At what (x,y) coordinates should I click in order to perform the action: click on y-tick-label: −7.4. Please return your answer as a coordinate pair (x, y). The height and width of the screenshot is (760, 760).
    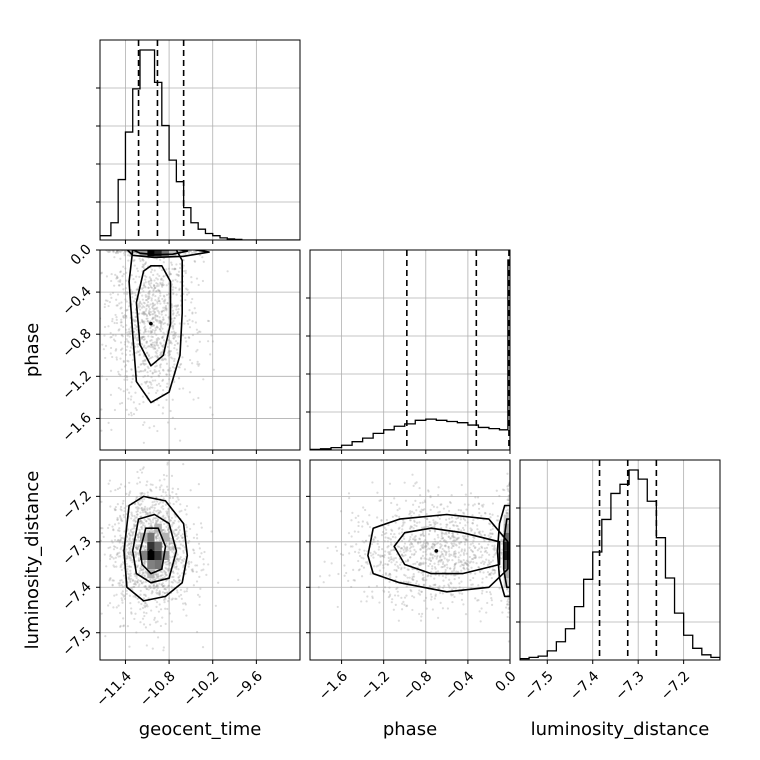
    Looking at the image, I should click on (76, 596).